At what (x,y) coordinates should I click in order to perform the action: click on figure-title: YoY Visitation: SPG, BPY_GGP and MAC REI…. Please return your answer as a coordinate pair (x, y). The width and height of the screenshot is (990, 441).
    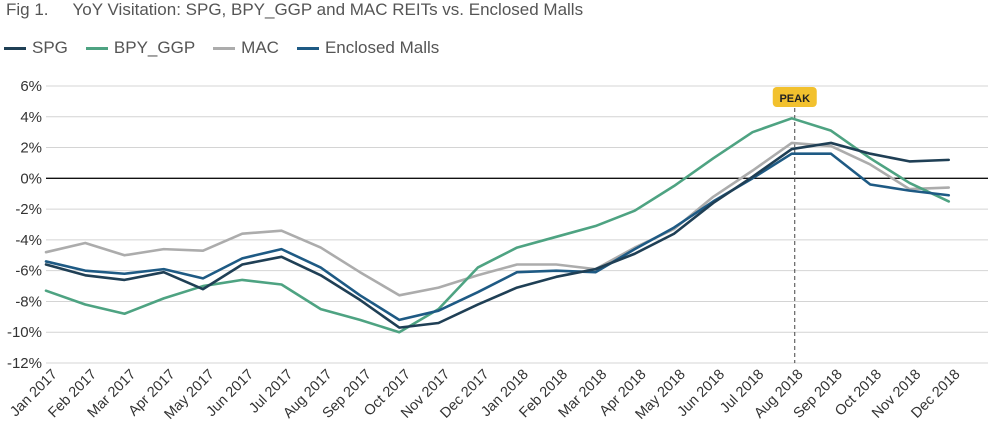
    Looking at the image, I should click on (328, 9).